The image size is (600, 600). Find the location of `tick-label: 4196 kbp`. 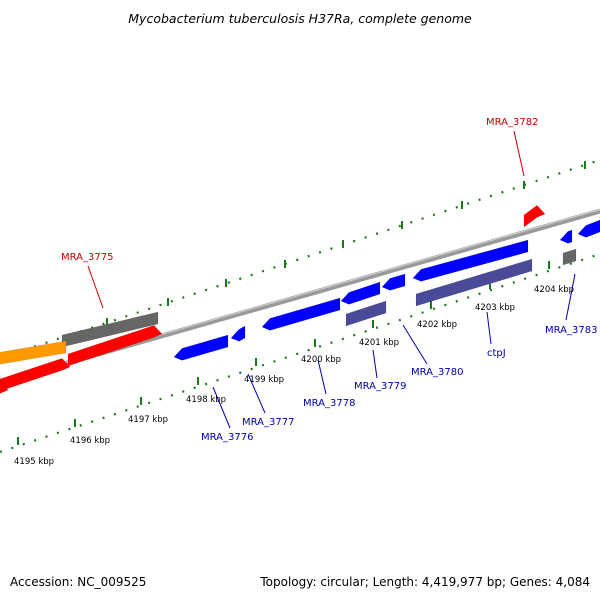

tick-label: 4196 kbp is located at coordinates (90, 441).